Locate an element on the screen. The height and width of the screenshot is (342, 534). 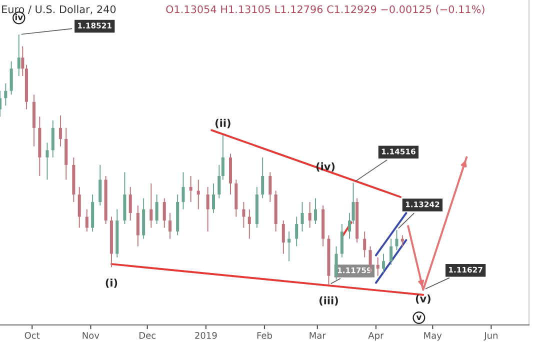
annotation: (iii) is located at coordinates (329, 301).